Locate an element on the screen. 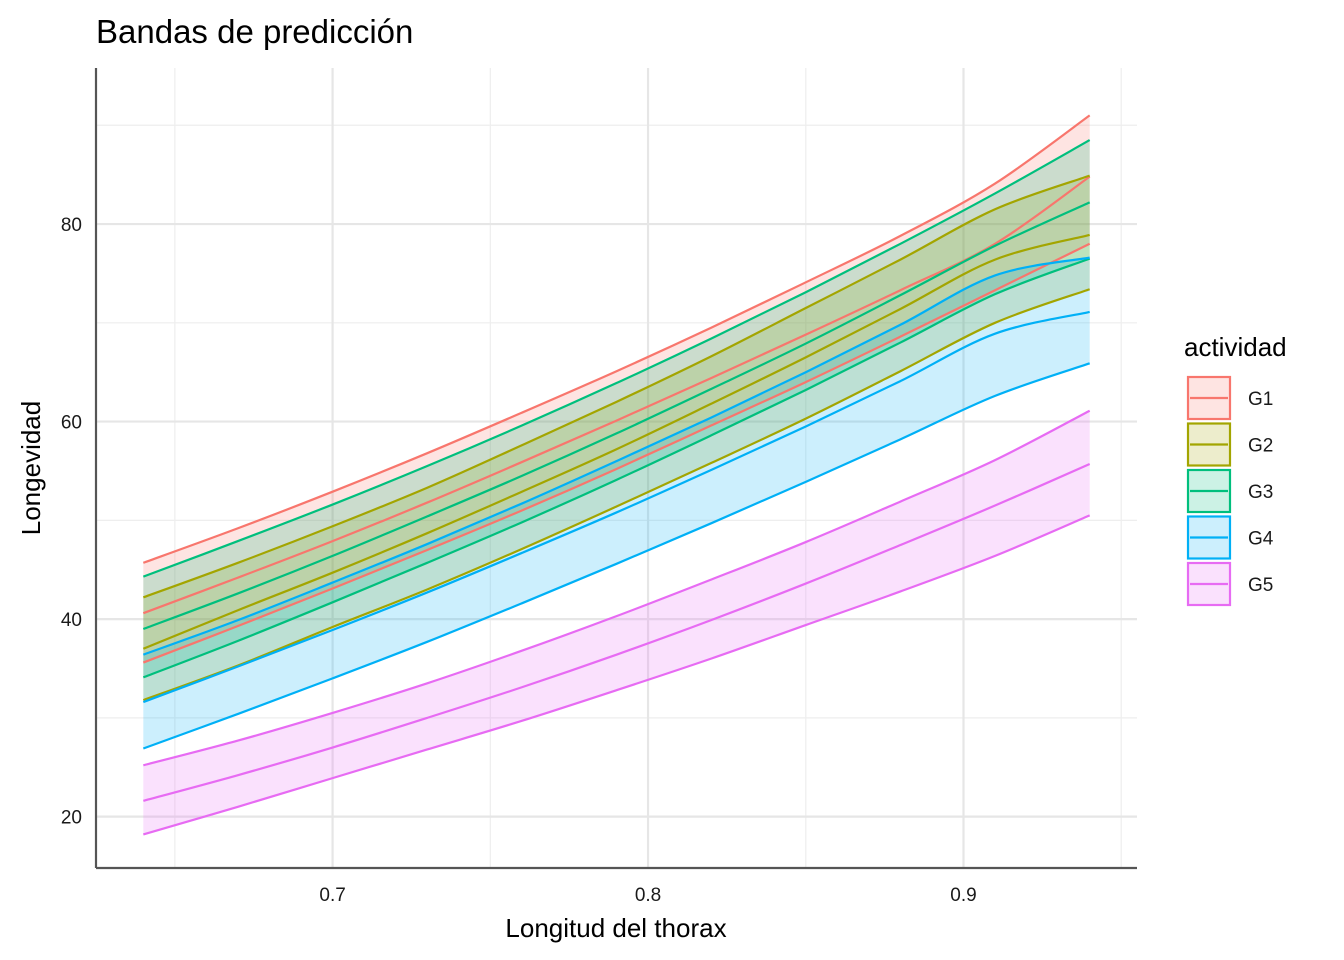 The height and width of the screenshot is (960, 1344). legend: actividad G1 G2 G3 G4 G5 is located at coordinates (1235, 469).